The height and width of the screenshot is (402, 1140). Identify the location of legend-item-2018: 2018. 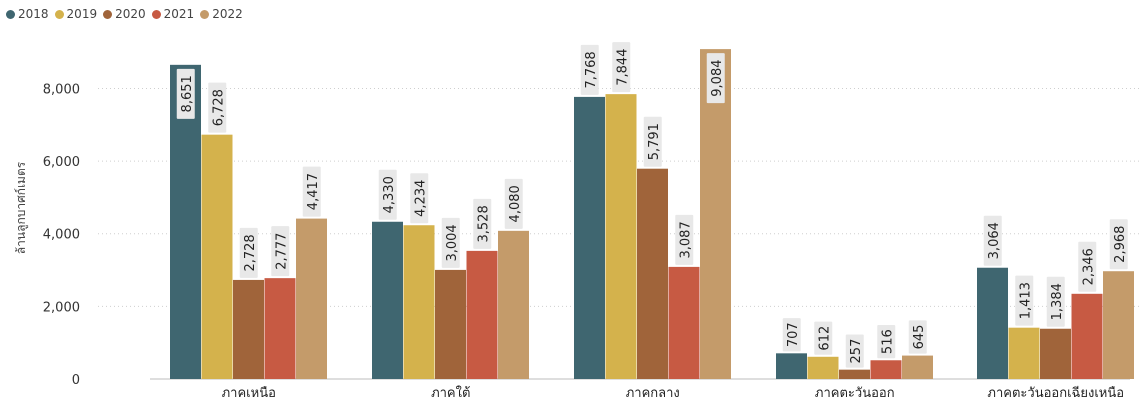
(27, 14).